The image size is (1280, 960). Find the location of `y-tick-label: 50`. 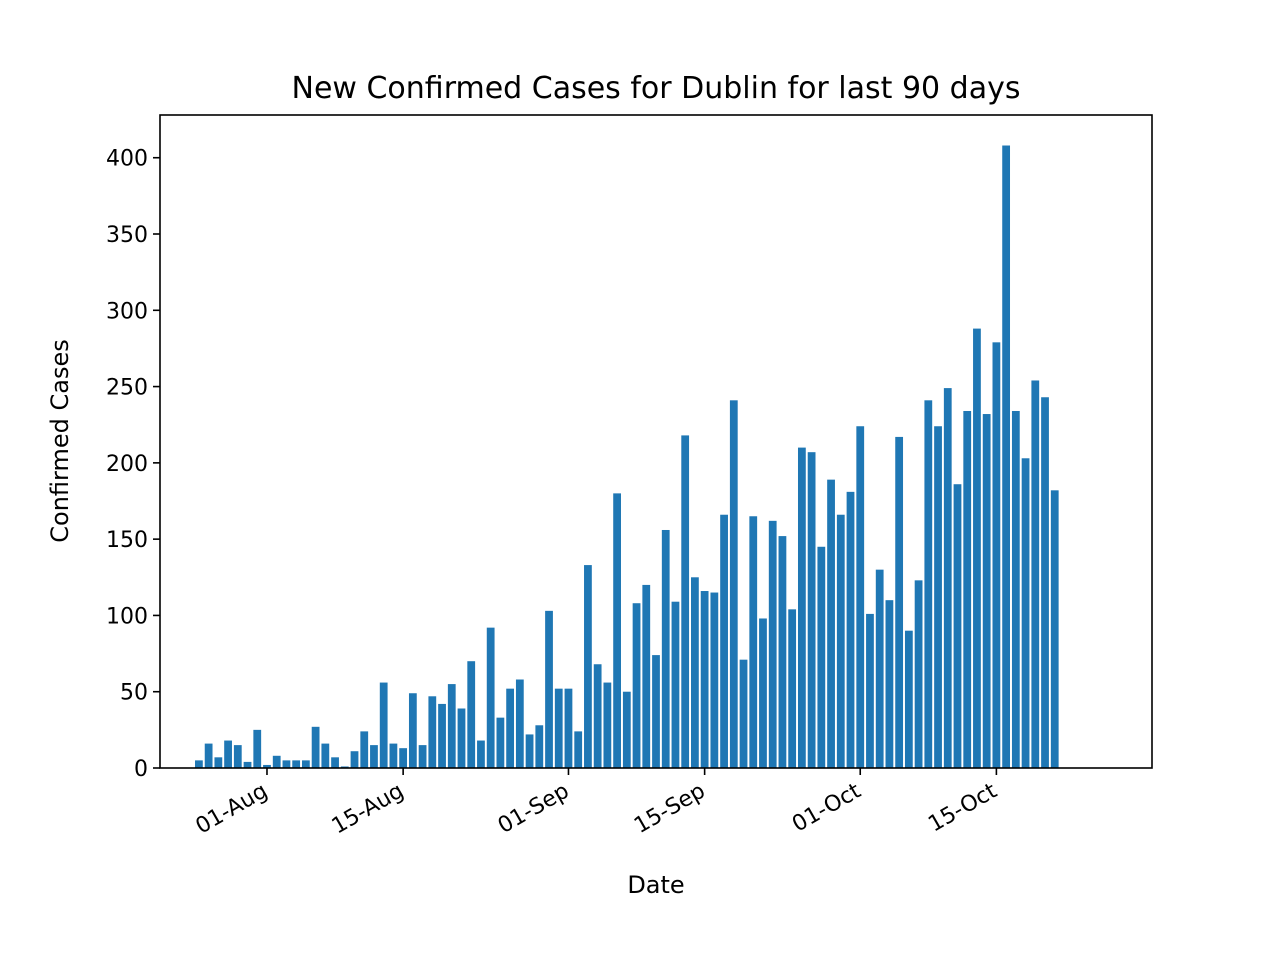

y-tick-label: 50 is located at coordinates (134, 693).